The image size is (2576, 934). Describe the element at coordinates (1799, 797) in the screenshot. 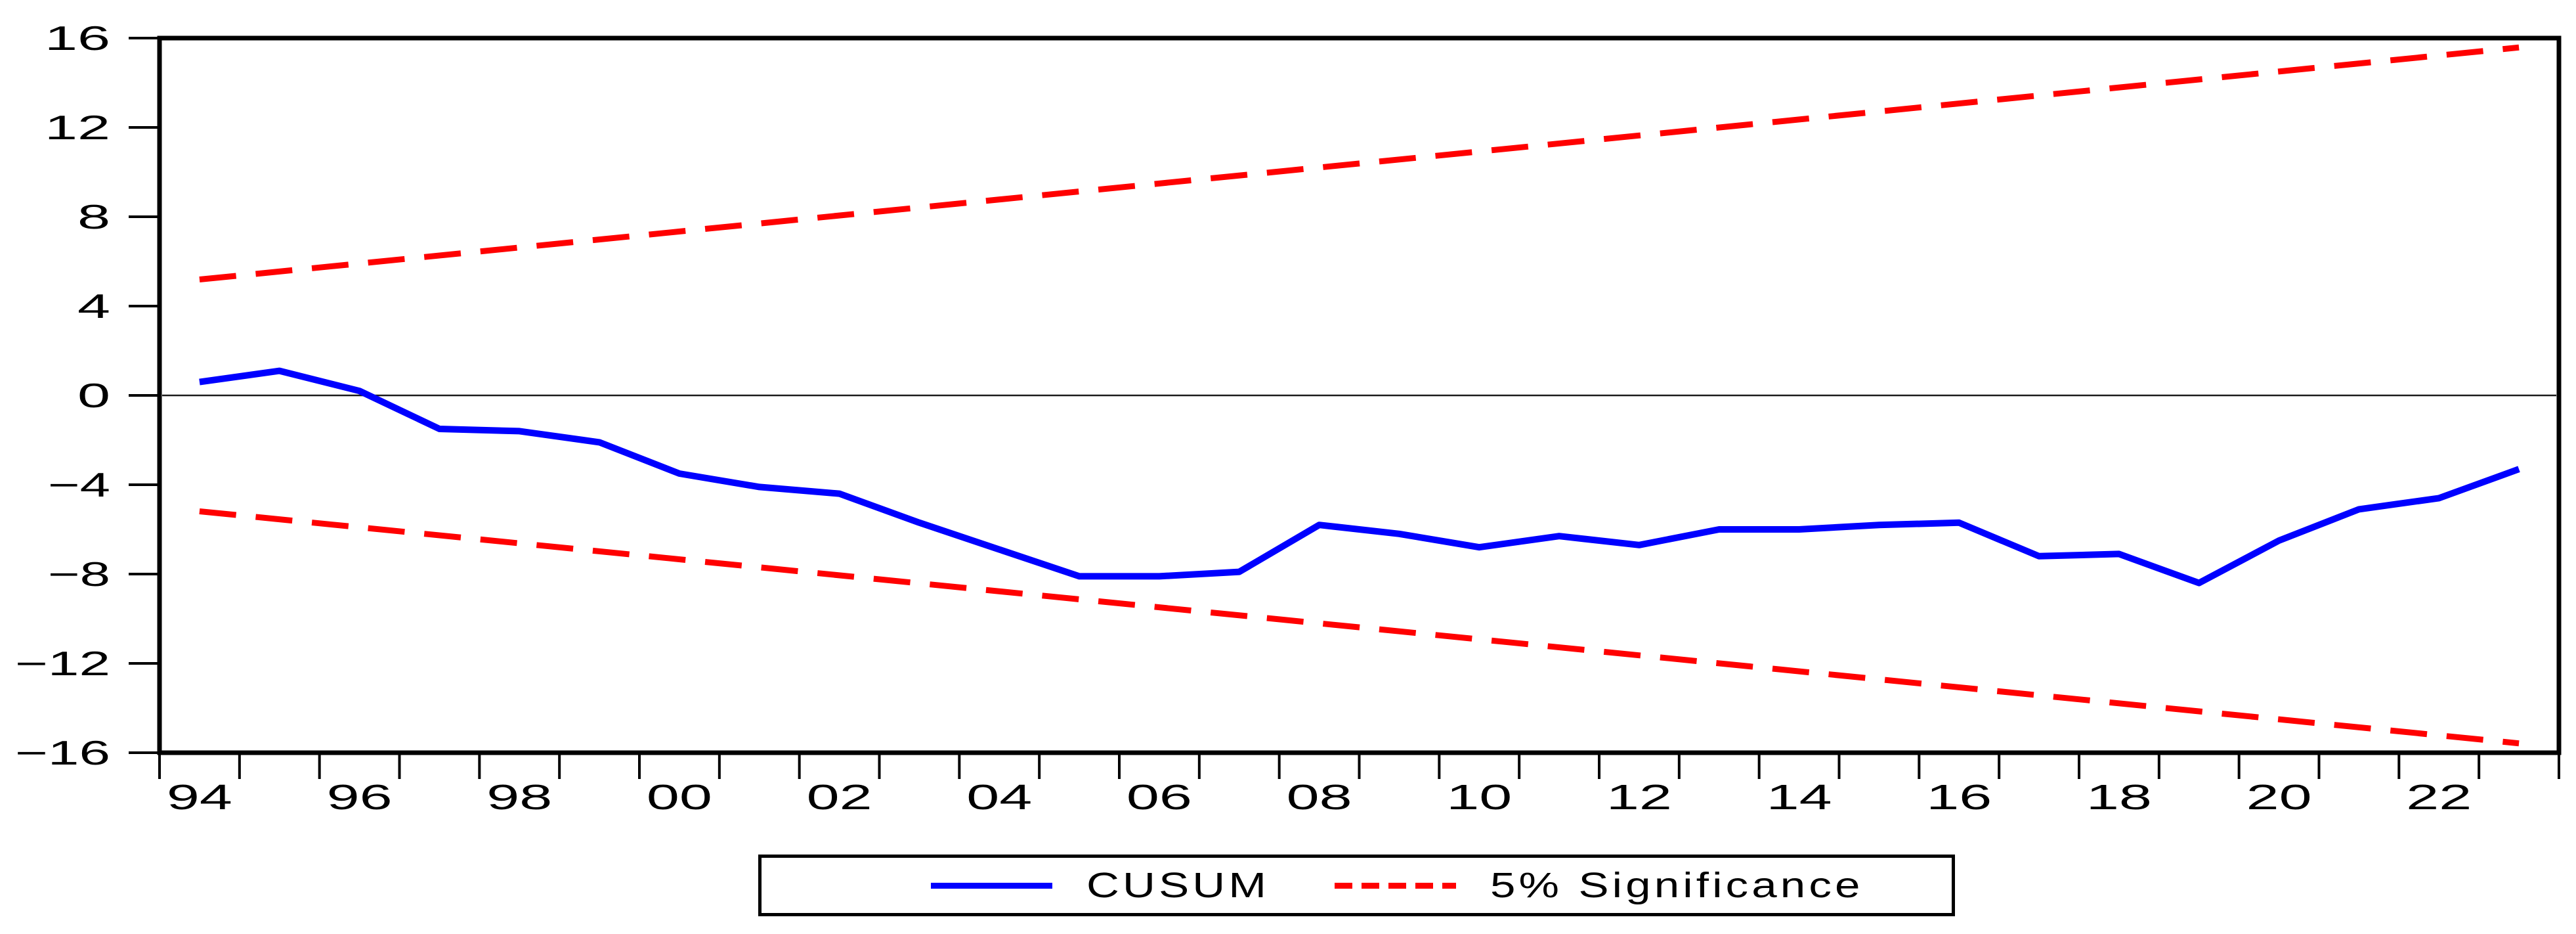

I see `x-axis-label: 14` at that location.